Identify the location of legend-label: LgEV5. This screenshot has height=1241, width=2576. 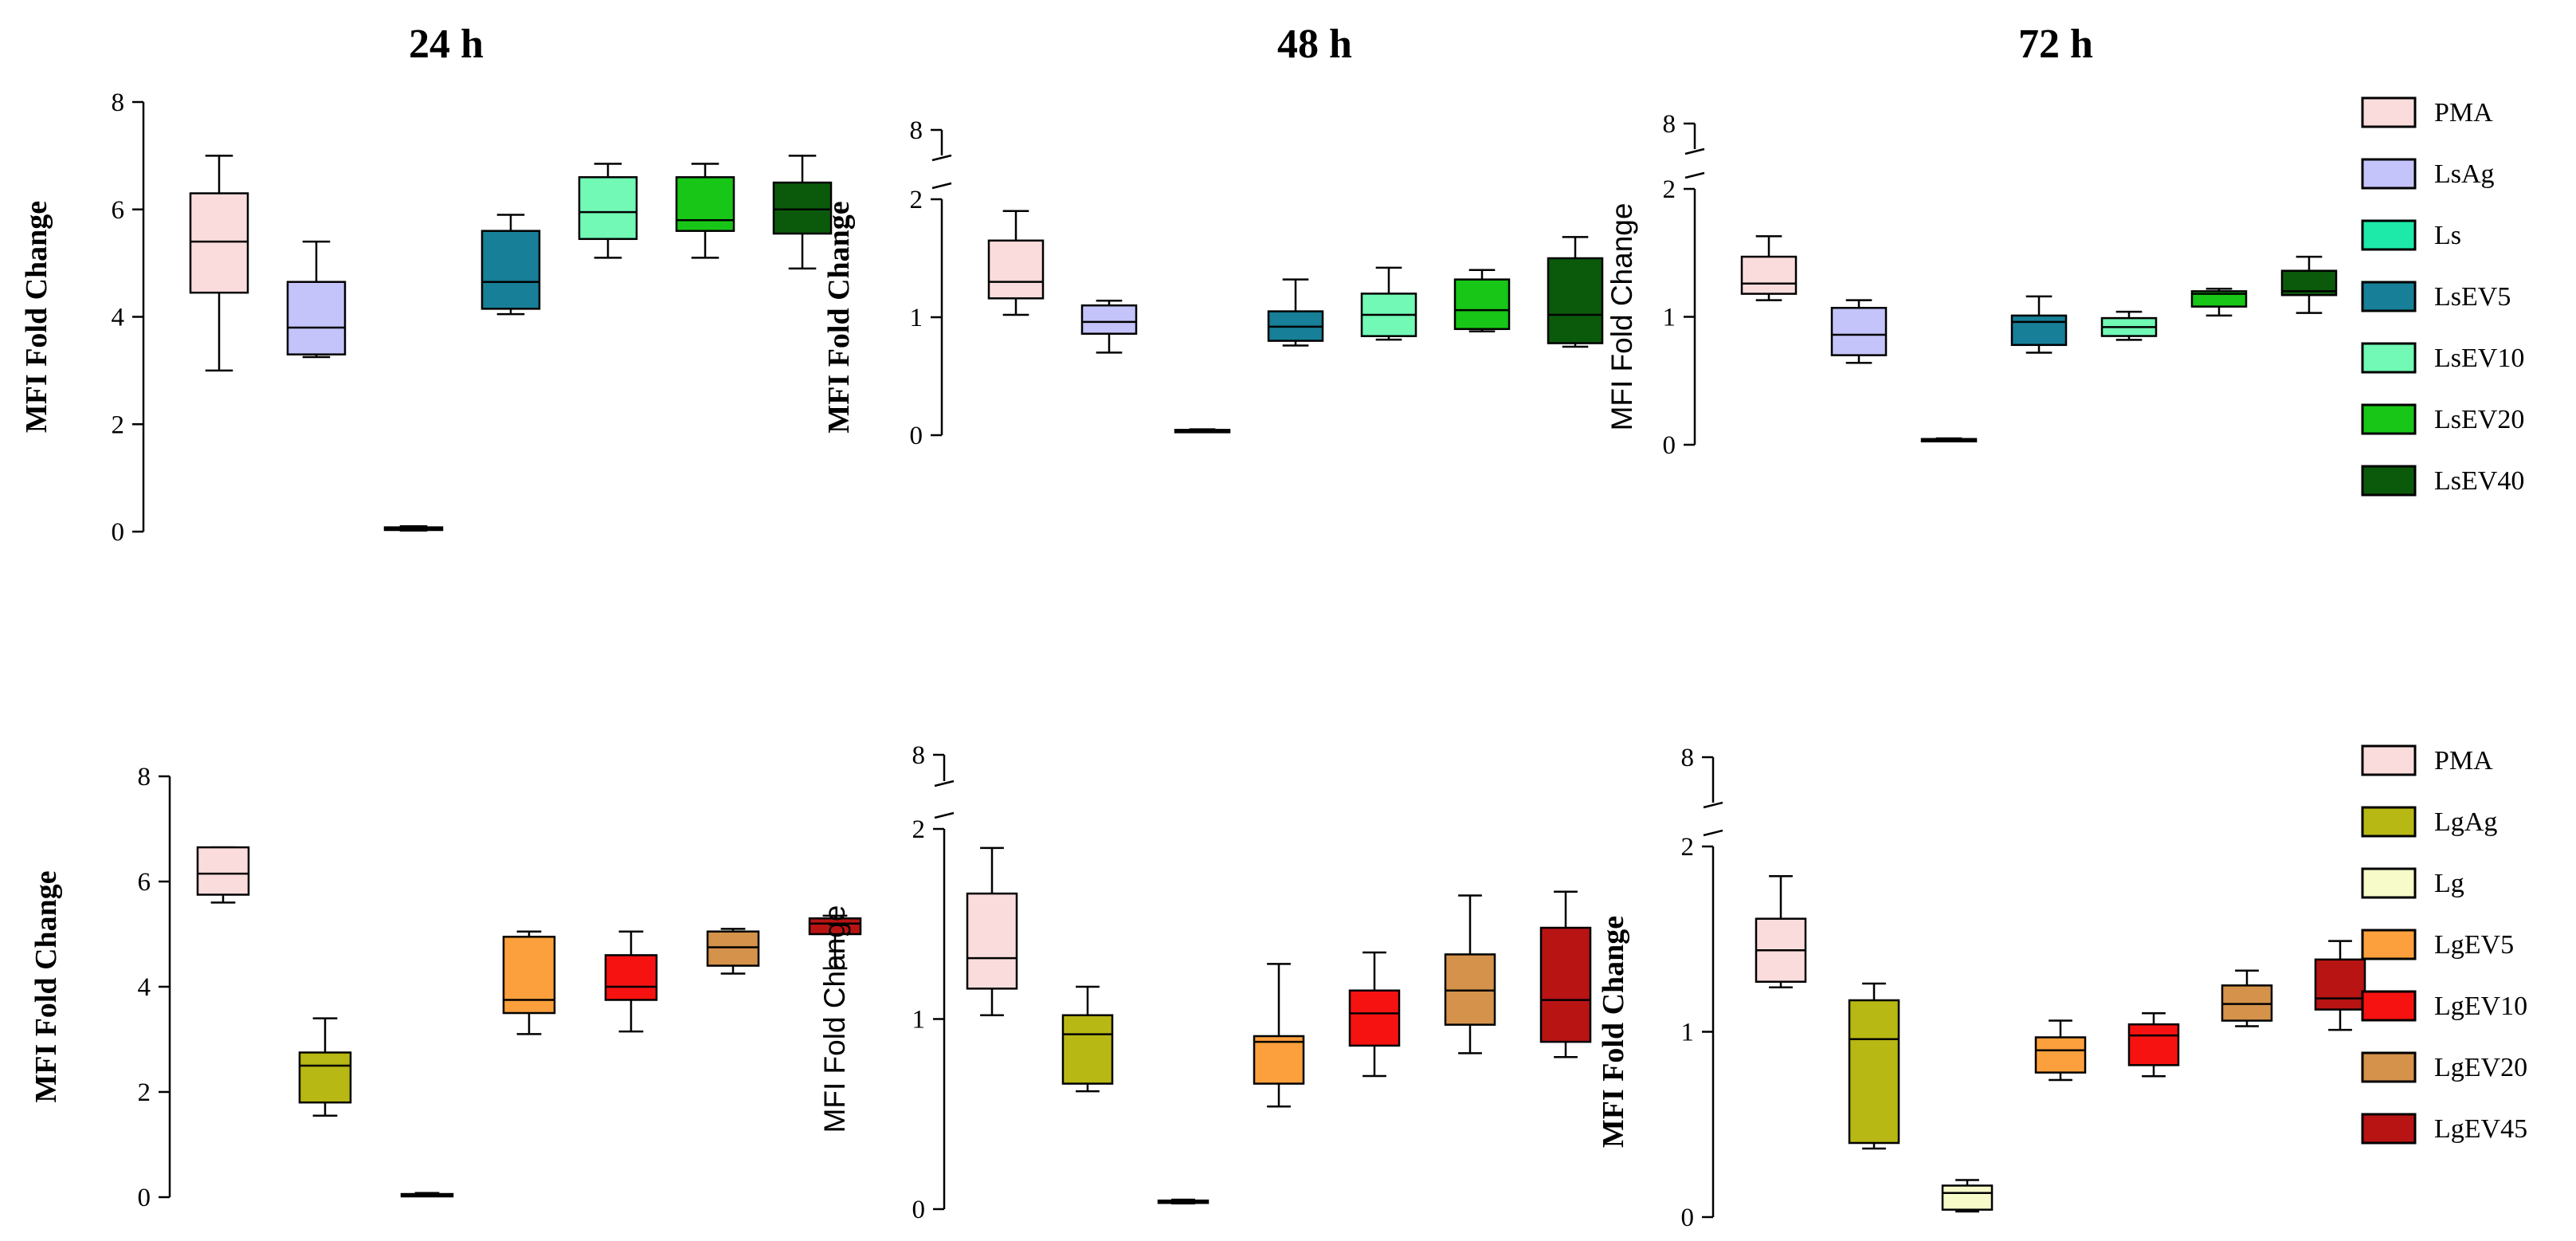
(2474, 945).